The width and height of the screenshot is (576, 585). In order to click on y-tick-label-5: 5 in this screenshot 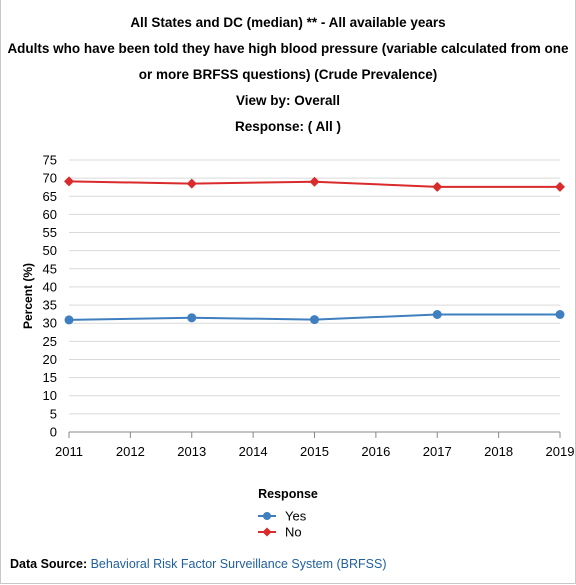, I will do `click(53, 413)`.